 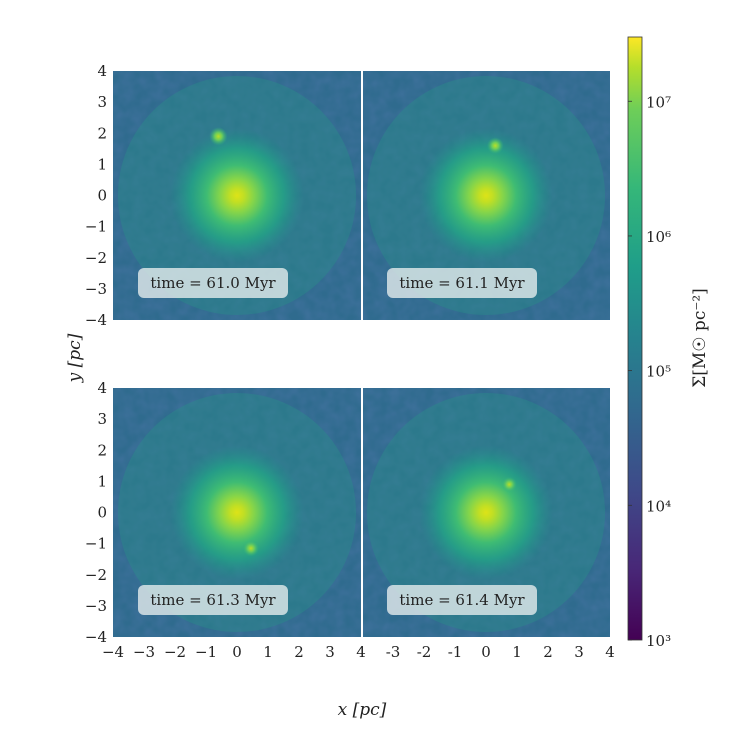 What do you see at coordinates (700, 338) in the screenshot?
I see `colorbar-label: Σ[M☉ pc⁻²]` at bounding box center [700, 338].